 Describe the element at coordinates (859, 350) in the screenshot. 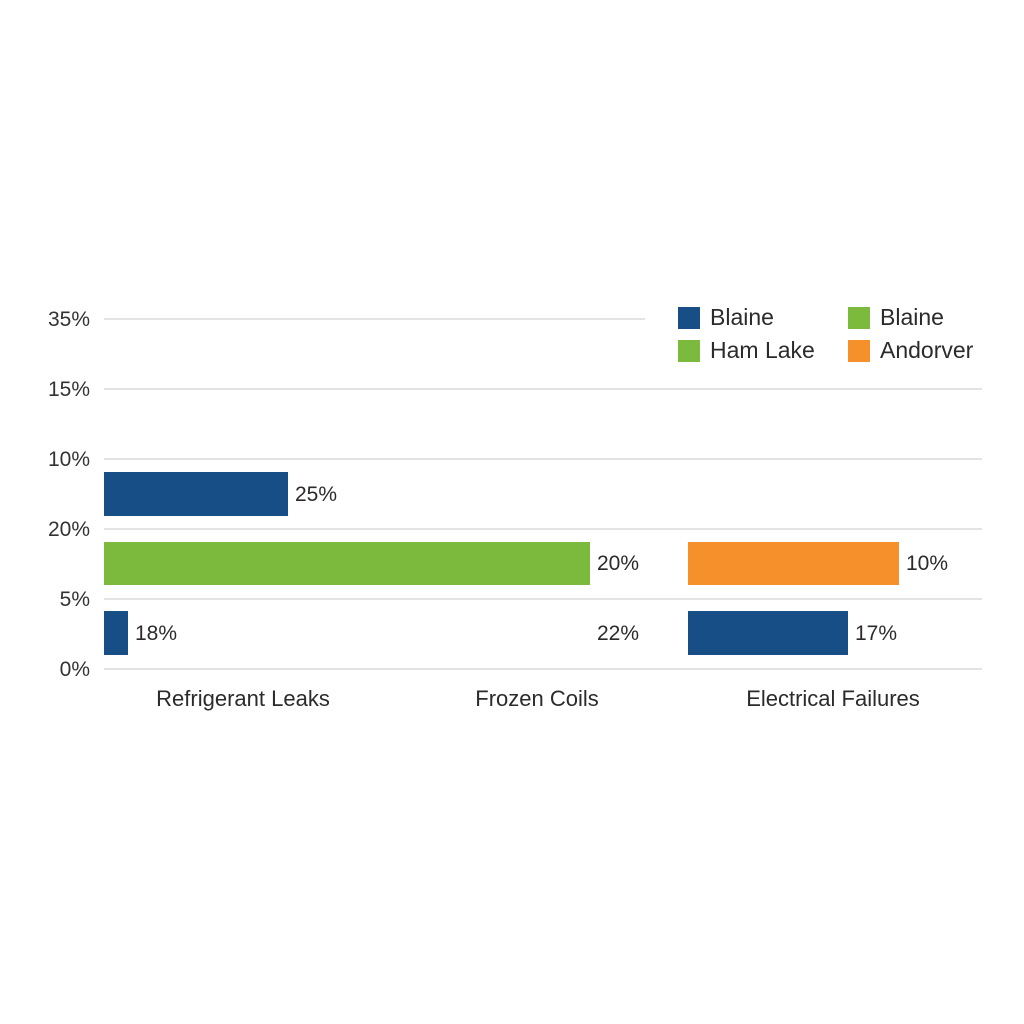

I see `legend-swatch-orange` at that location.